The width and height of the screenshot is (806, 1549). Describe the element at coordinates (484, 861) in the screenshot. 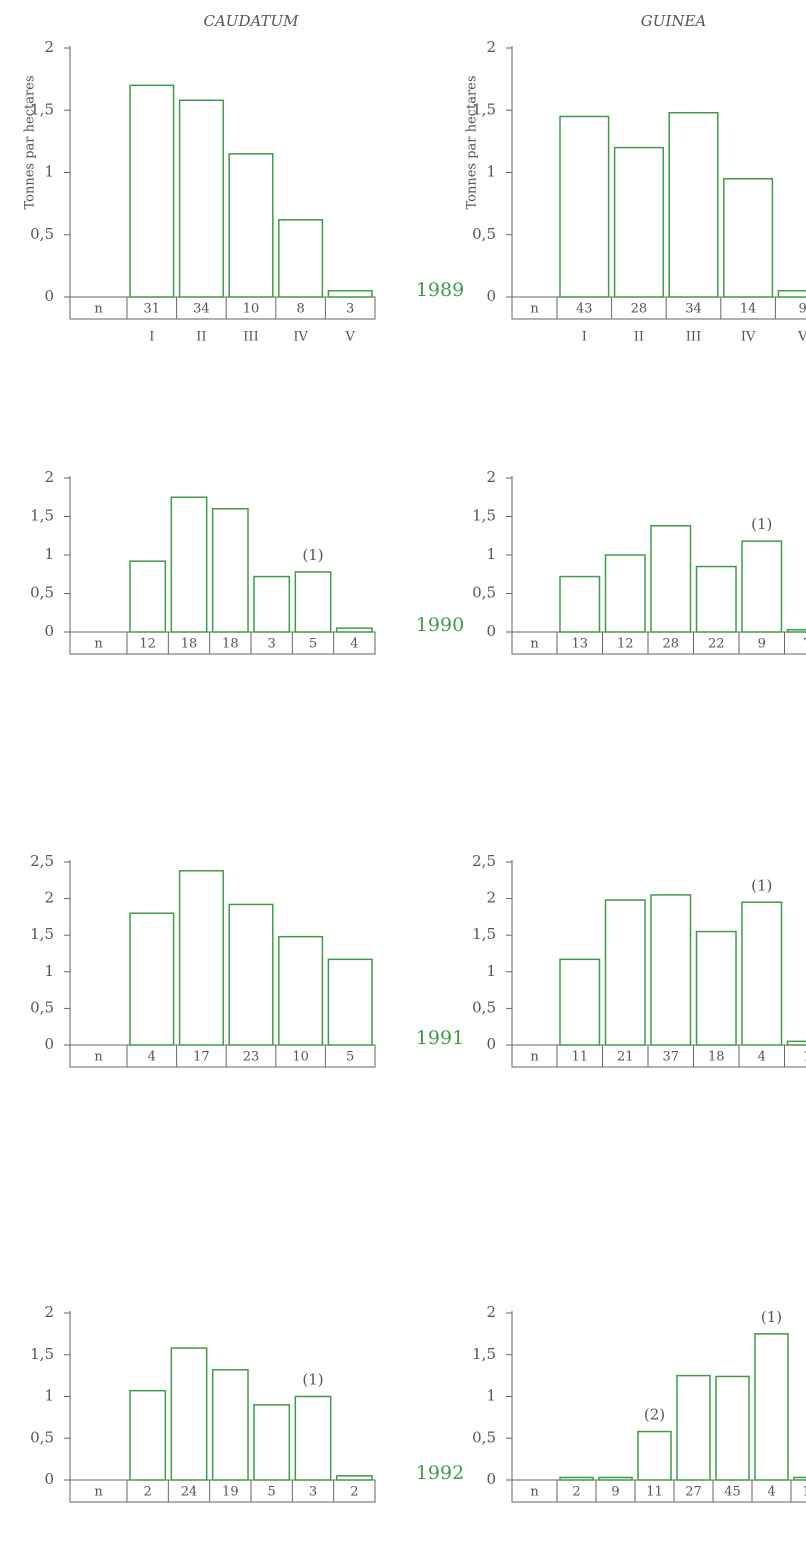

I see `y-tick-label: 2,5` at that location.